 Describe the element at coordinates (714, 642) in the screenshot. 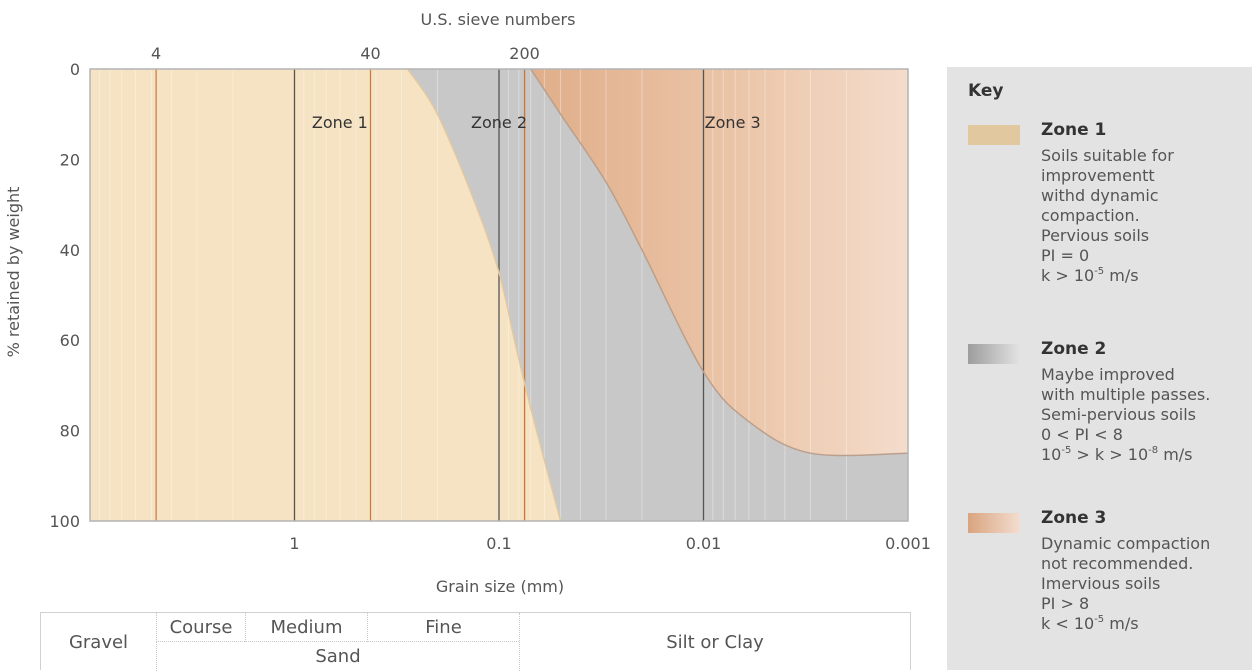

I see `silt-clay-cell: Silt or Clay` at that location.